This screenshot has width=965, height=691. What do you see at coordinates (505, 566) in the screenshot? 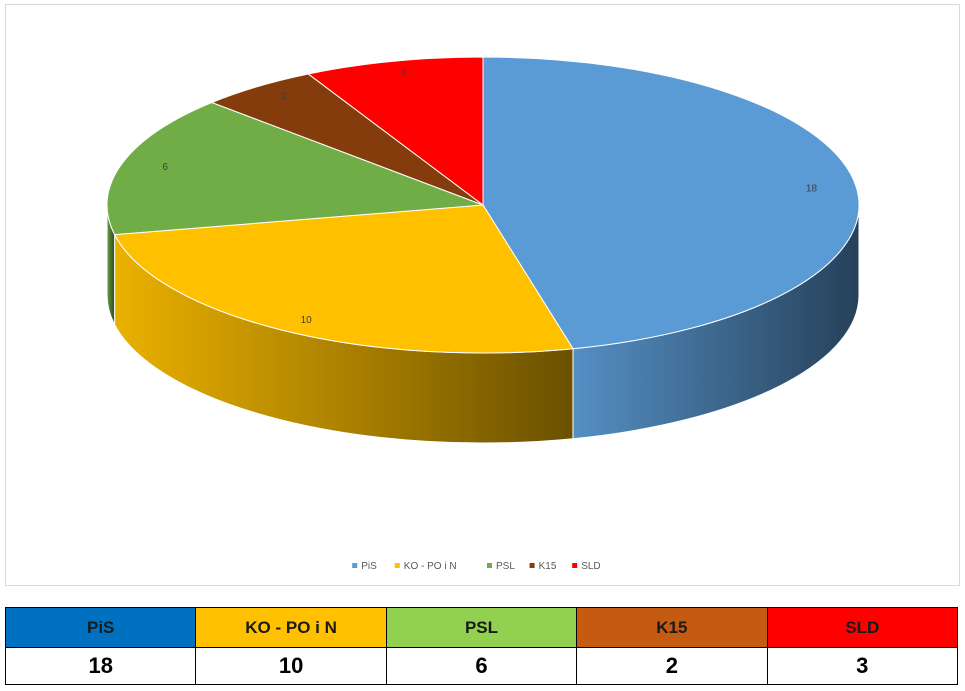
I see `legend-label: PSL` at bounding box center [505, 566].